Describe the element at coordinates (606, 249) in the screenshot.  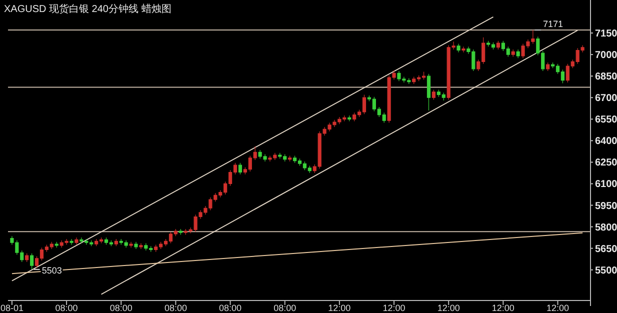
I see `y-tick-label: 5650` at that location.